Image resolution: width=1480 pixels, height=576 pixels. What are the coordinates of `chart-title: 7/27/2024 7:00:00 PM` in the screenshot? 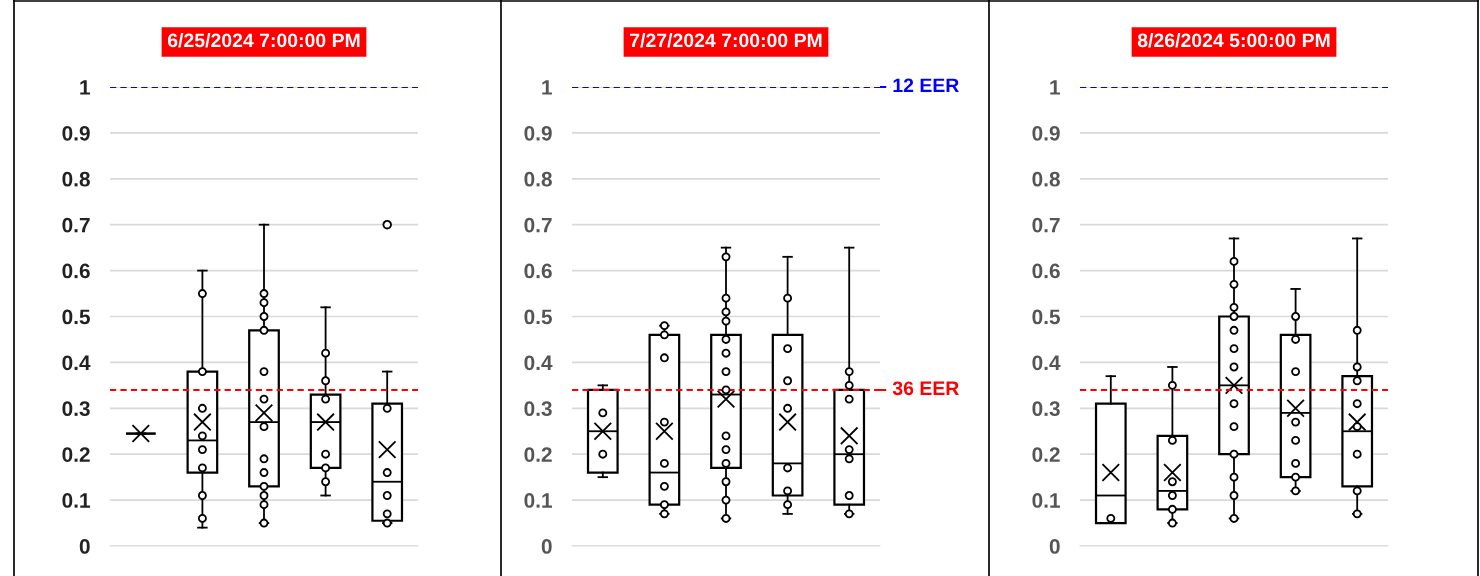 It's located at (726, 40).